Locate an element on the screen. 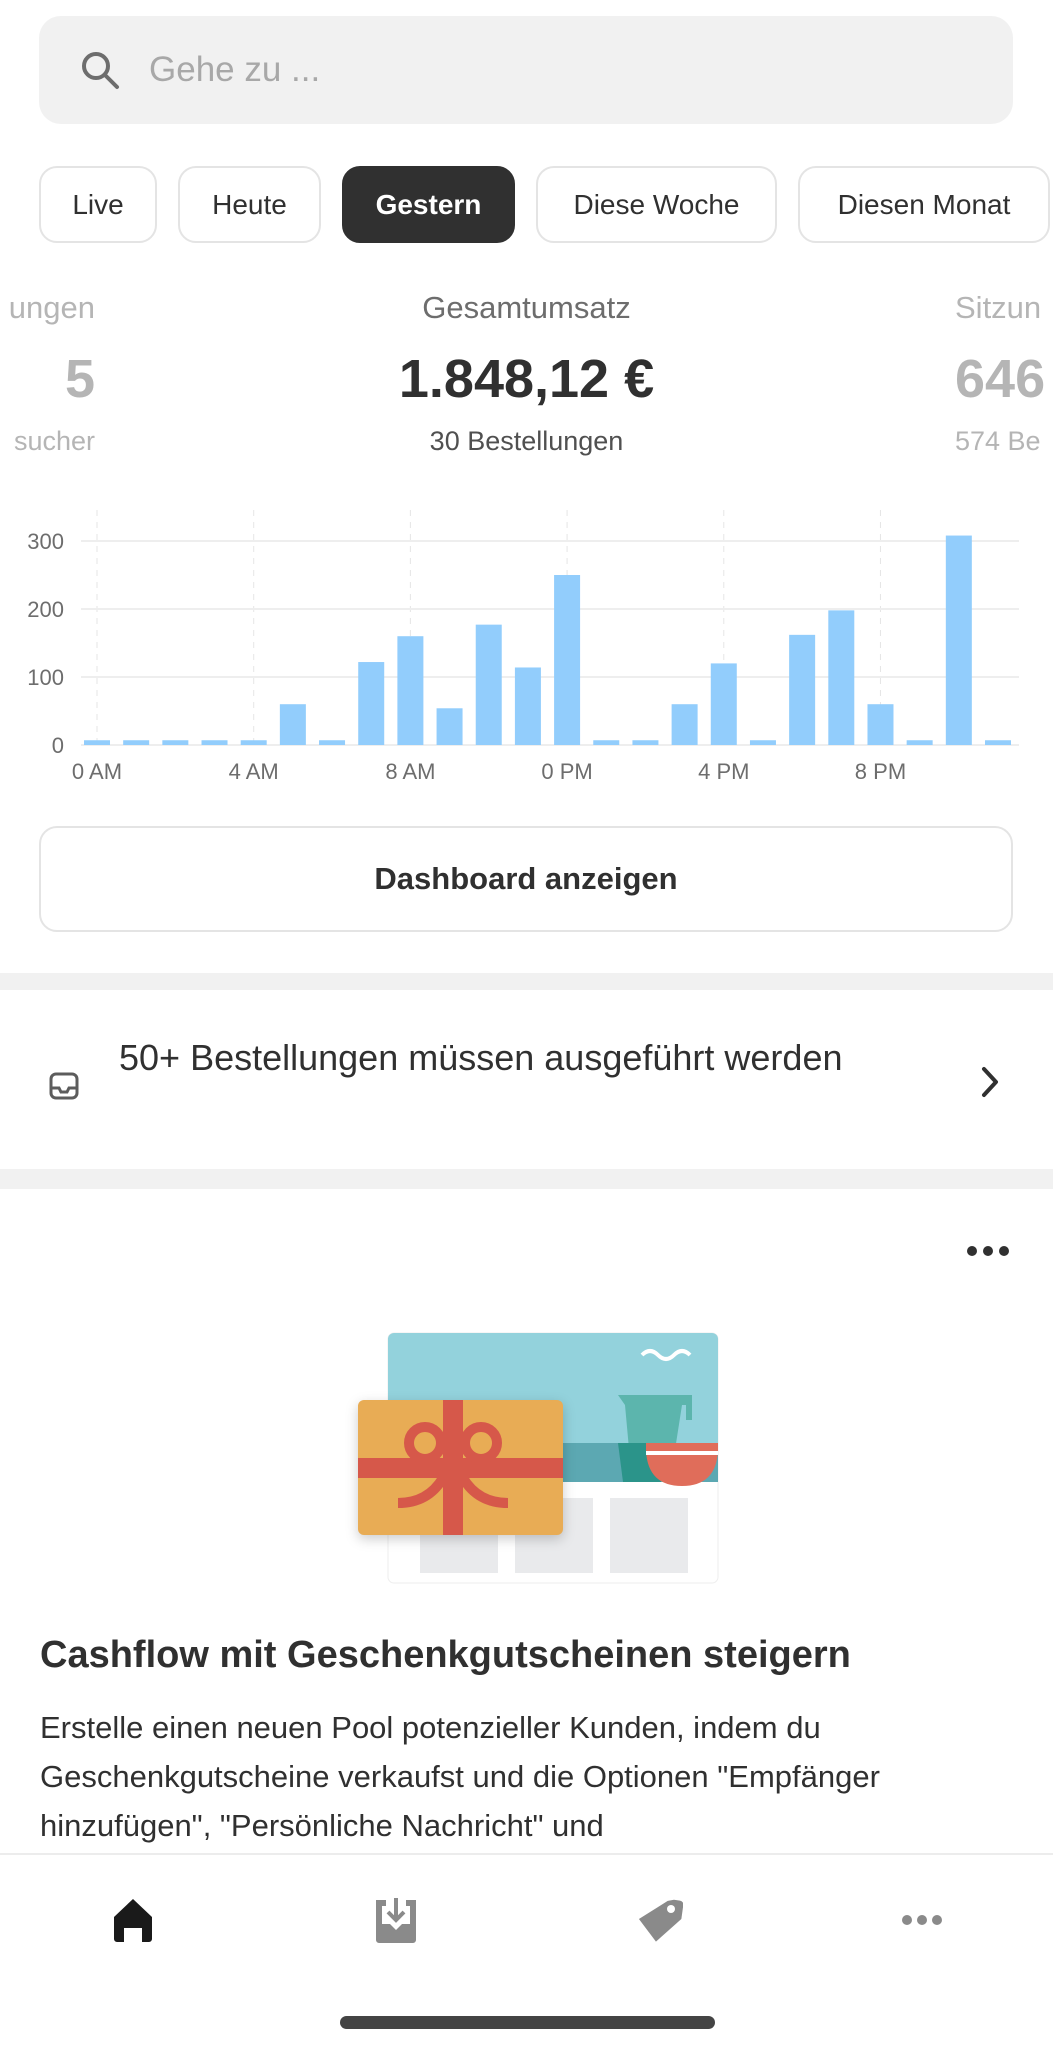 Image resolution: width=1053 pixels, height=2048 pixels. chevron-right-icon is located at coordinates (990, 1082).